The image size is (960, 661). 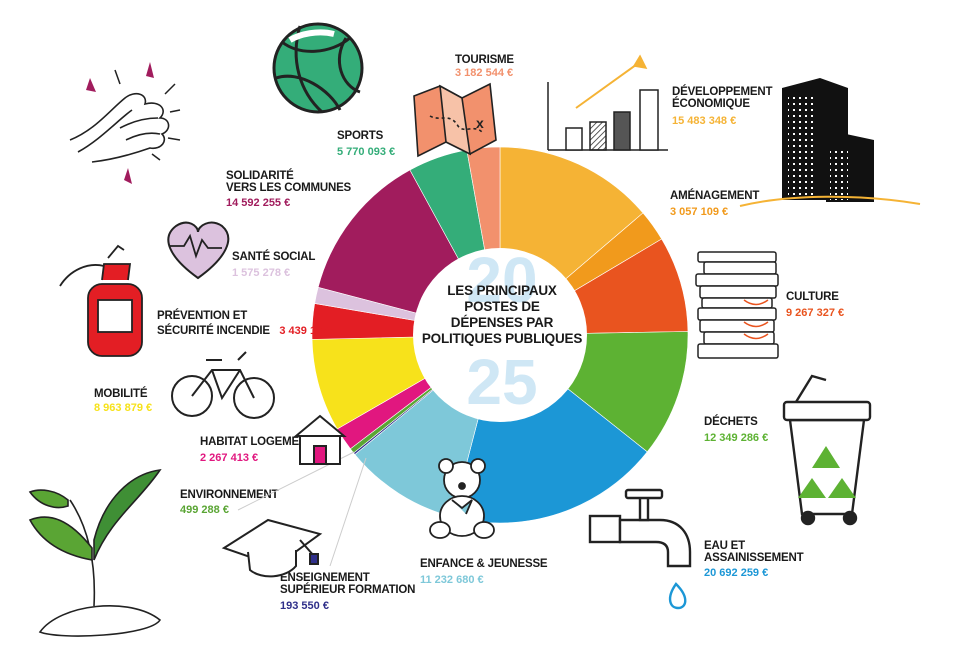 What do you see at coordinates (304, 606) in the screenshot?
I see `label-enseignement-value: 193 550 €` at bounding box center [304, 606].